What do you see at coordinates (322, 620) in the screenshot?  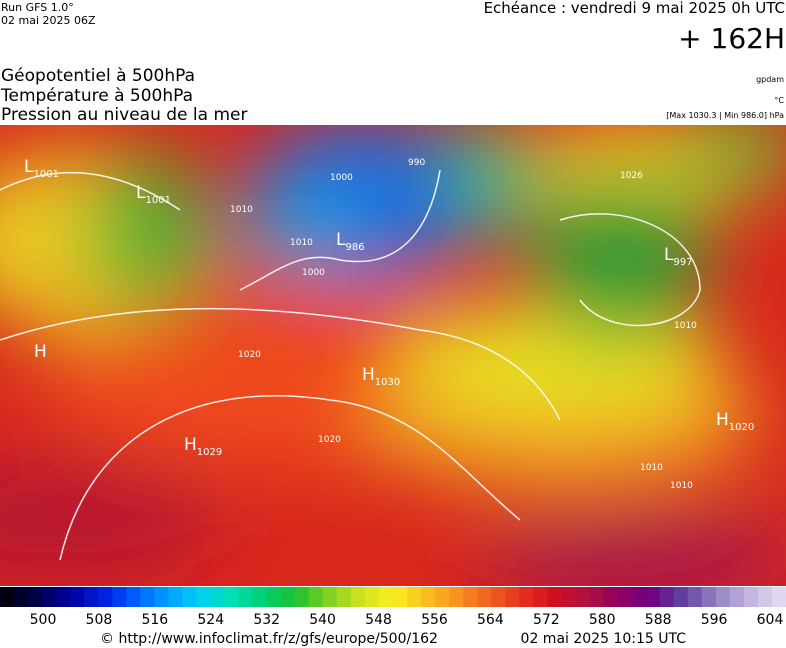 I see `colorbar-tick-label: 540` at bounding box center [322, 620].